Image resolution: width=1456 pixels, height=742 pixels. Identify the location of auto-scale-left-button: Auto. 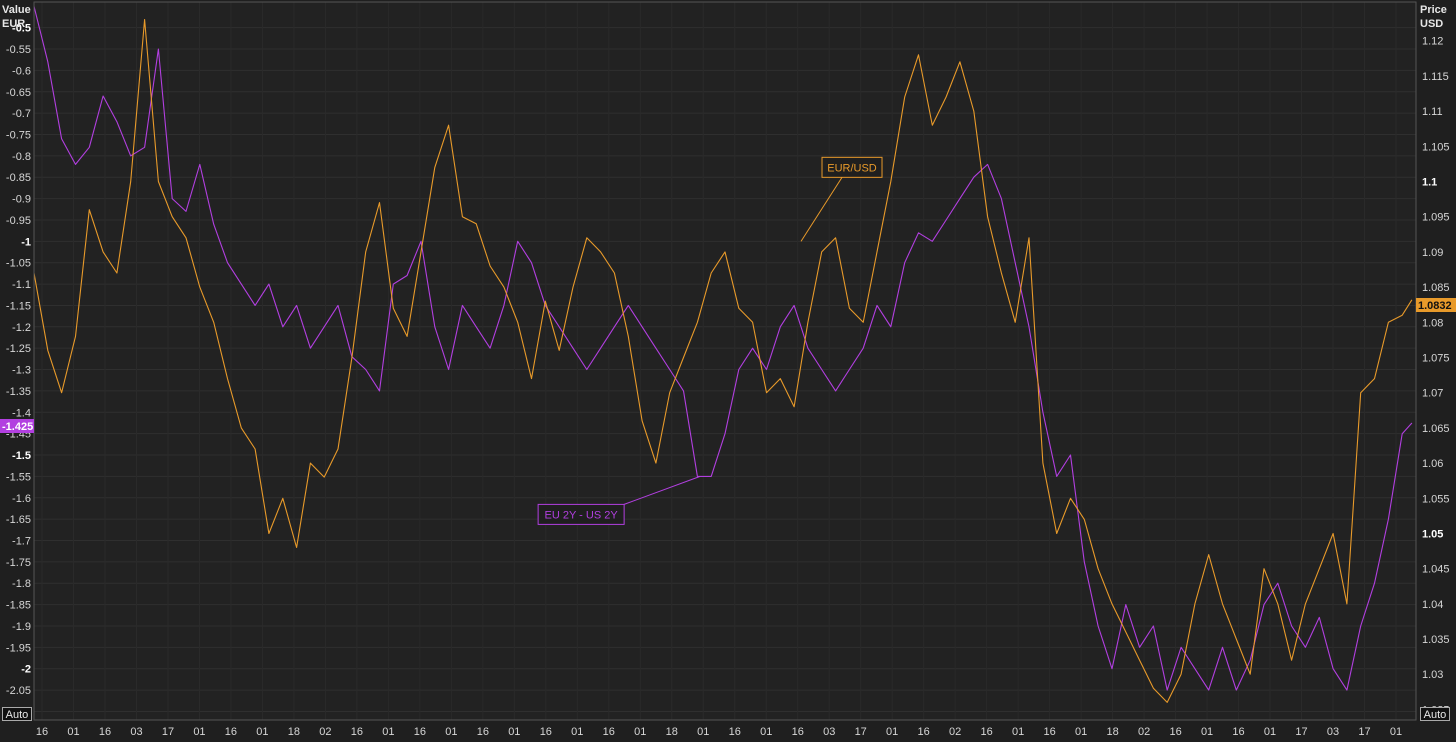
(17, 714).